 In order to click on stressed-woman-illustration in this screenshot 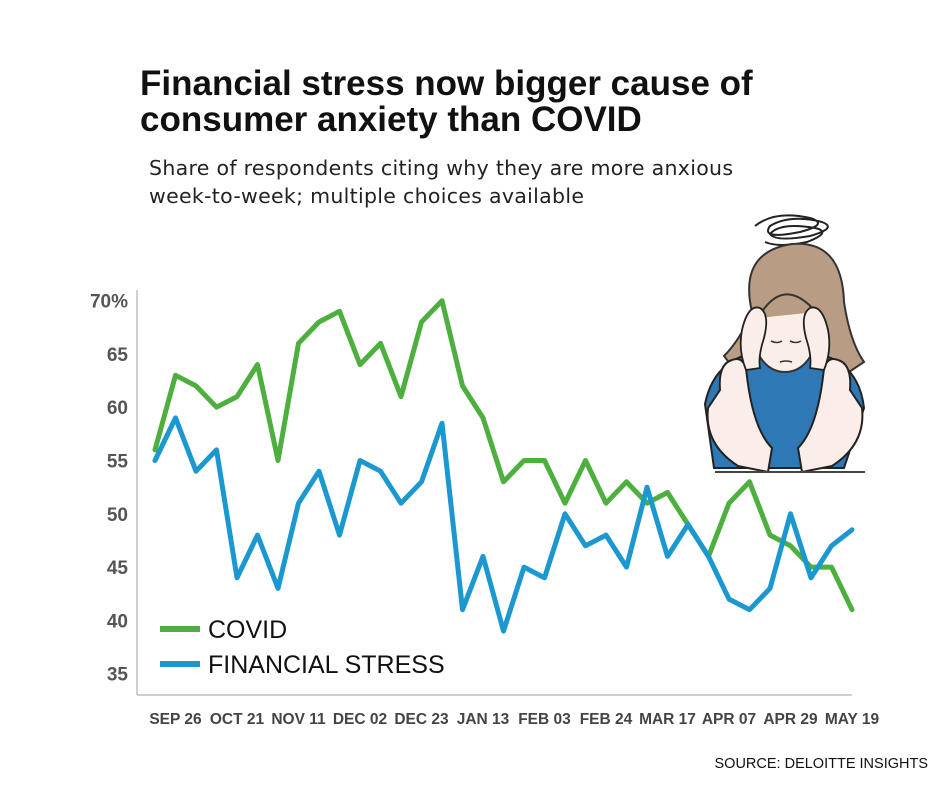, I will do `click(784, 344)`.